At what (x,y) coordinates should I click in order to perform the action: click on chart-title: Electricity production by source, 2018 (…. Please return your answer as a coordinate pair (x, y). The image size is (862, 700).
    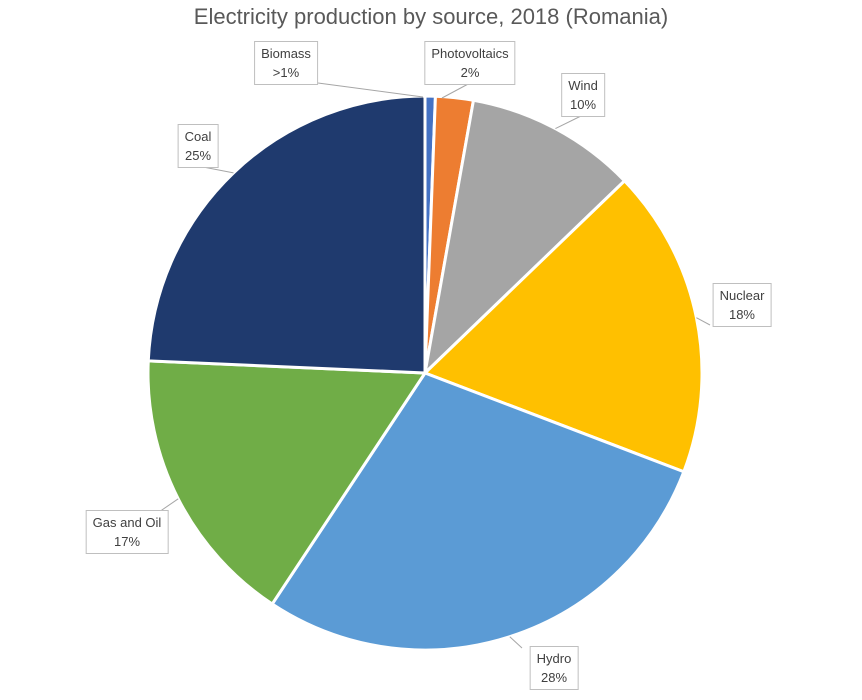
    Looking at the image, I should click on (431, 16).